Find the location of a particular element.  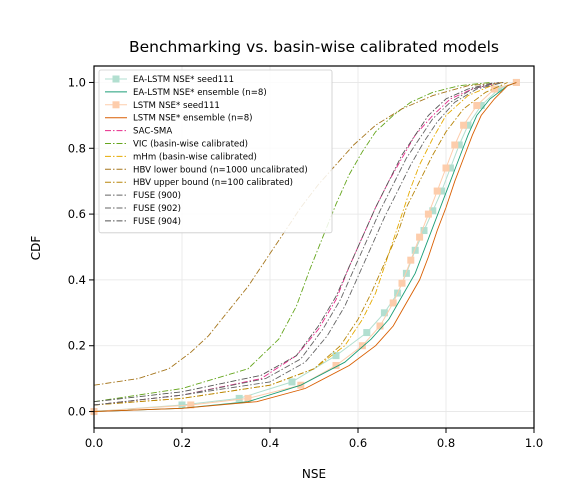

legend-item-0: EA-LSTM NSE* seed111 is located at coordinates (169, 80).